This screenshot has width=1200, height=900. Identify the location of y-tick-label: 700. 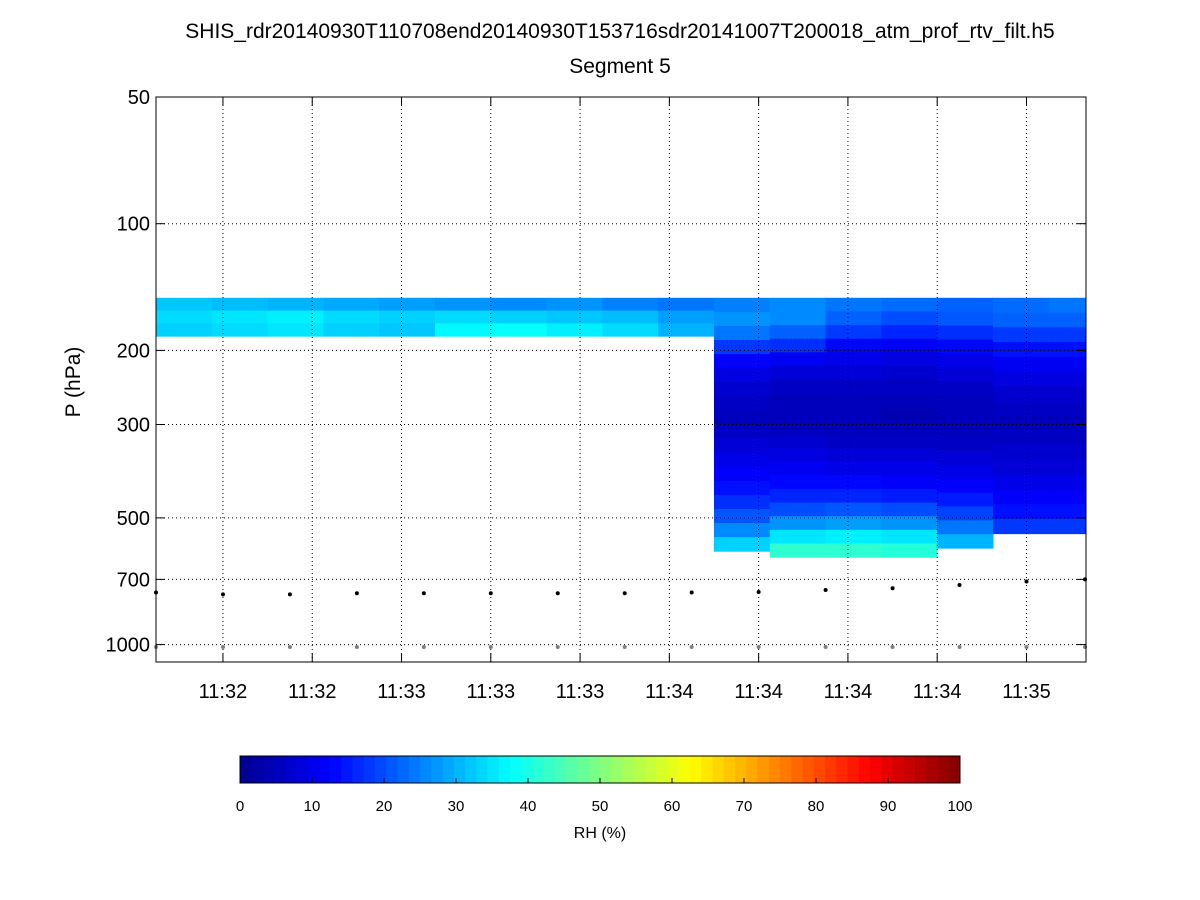
(133, 580).